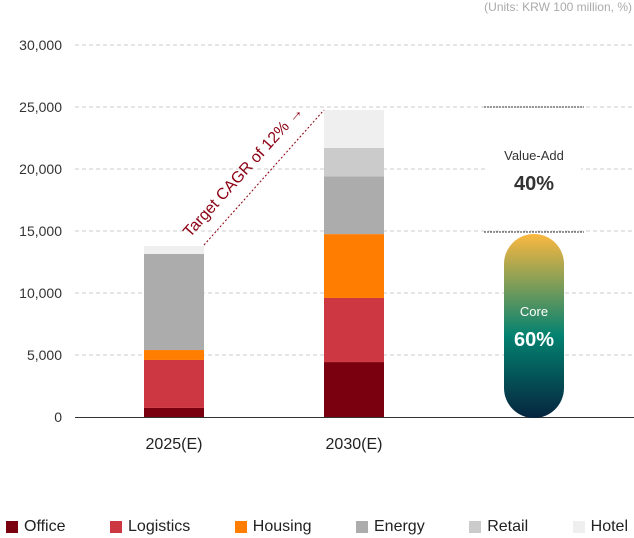 The width and height of the screenshot is (634, 538). I want to click on legend-label: Energy, so click(399, 526).